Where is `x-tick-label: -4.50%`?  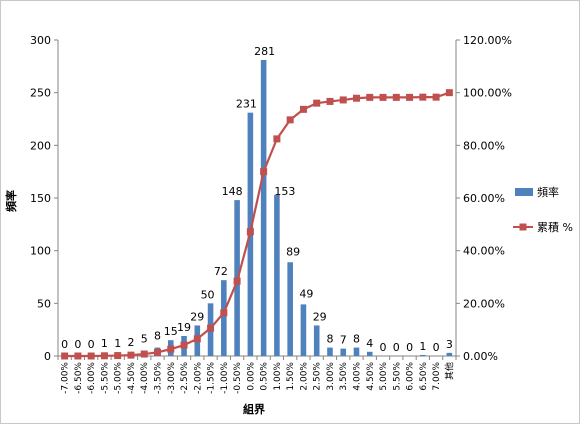
x-tick-label: -4.50% is located at coordinates (132, 378).